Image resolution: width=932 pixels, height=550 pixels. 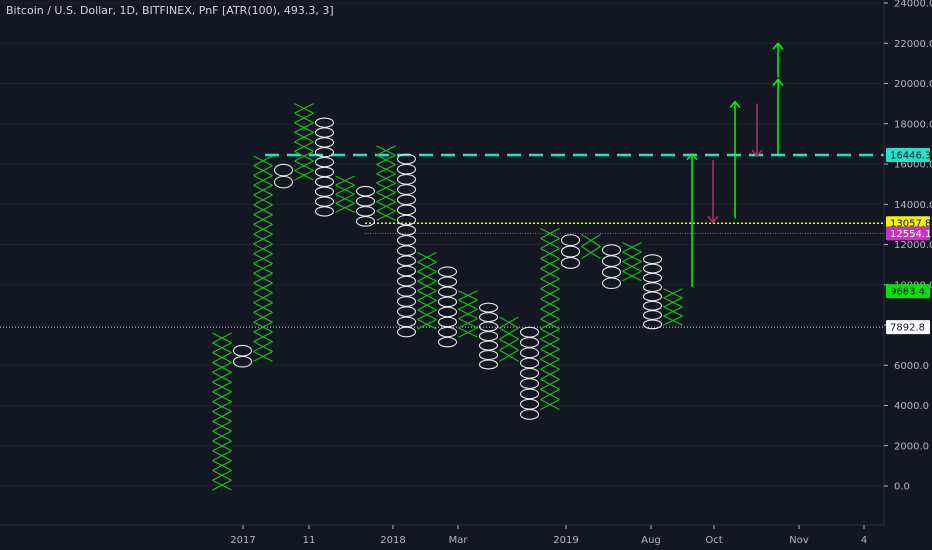 What do you see at coordinates (565, 540) in the screenshot?
I see `x-tick-label: 2019` at bounding box center [565, 540].